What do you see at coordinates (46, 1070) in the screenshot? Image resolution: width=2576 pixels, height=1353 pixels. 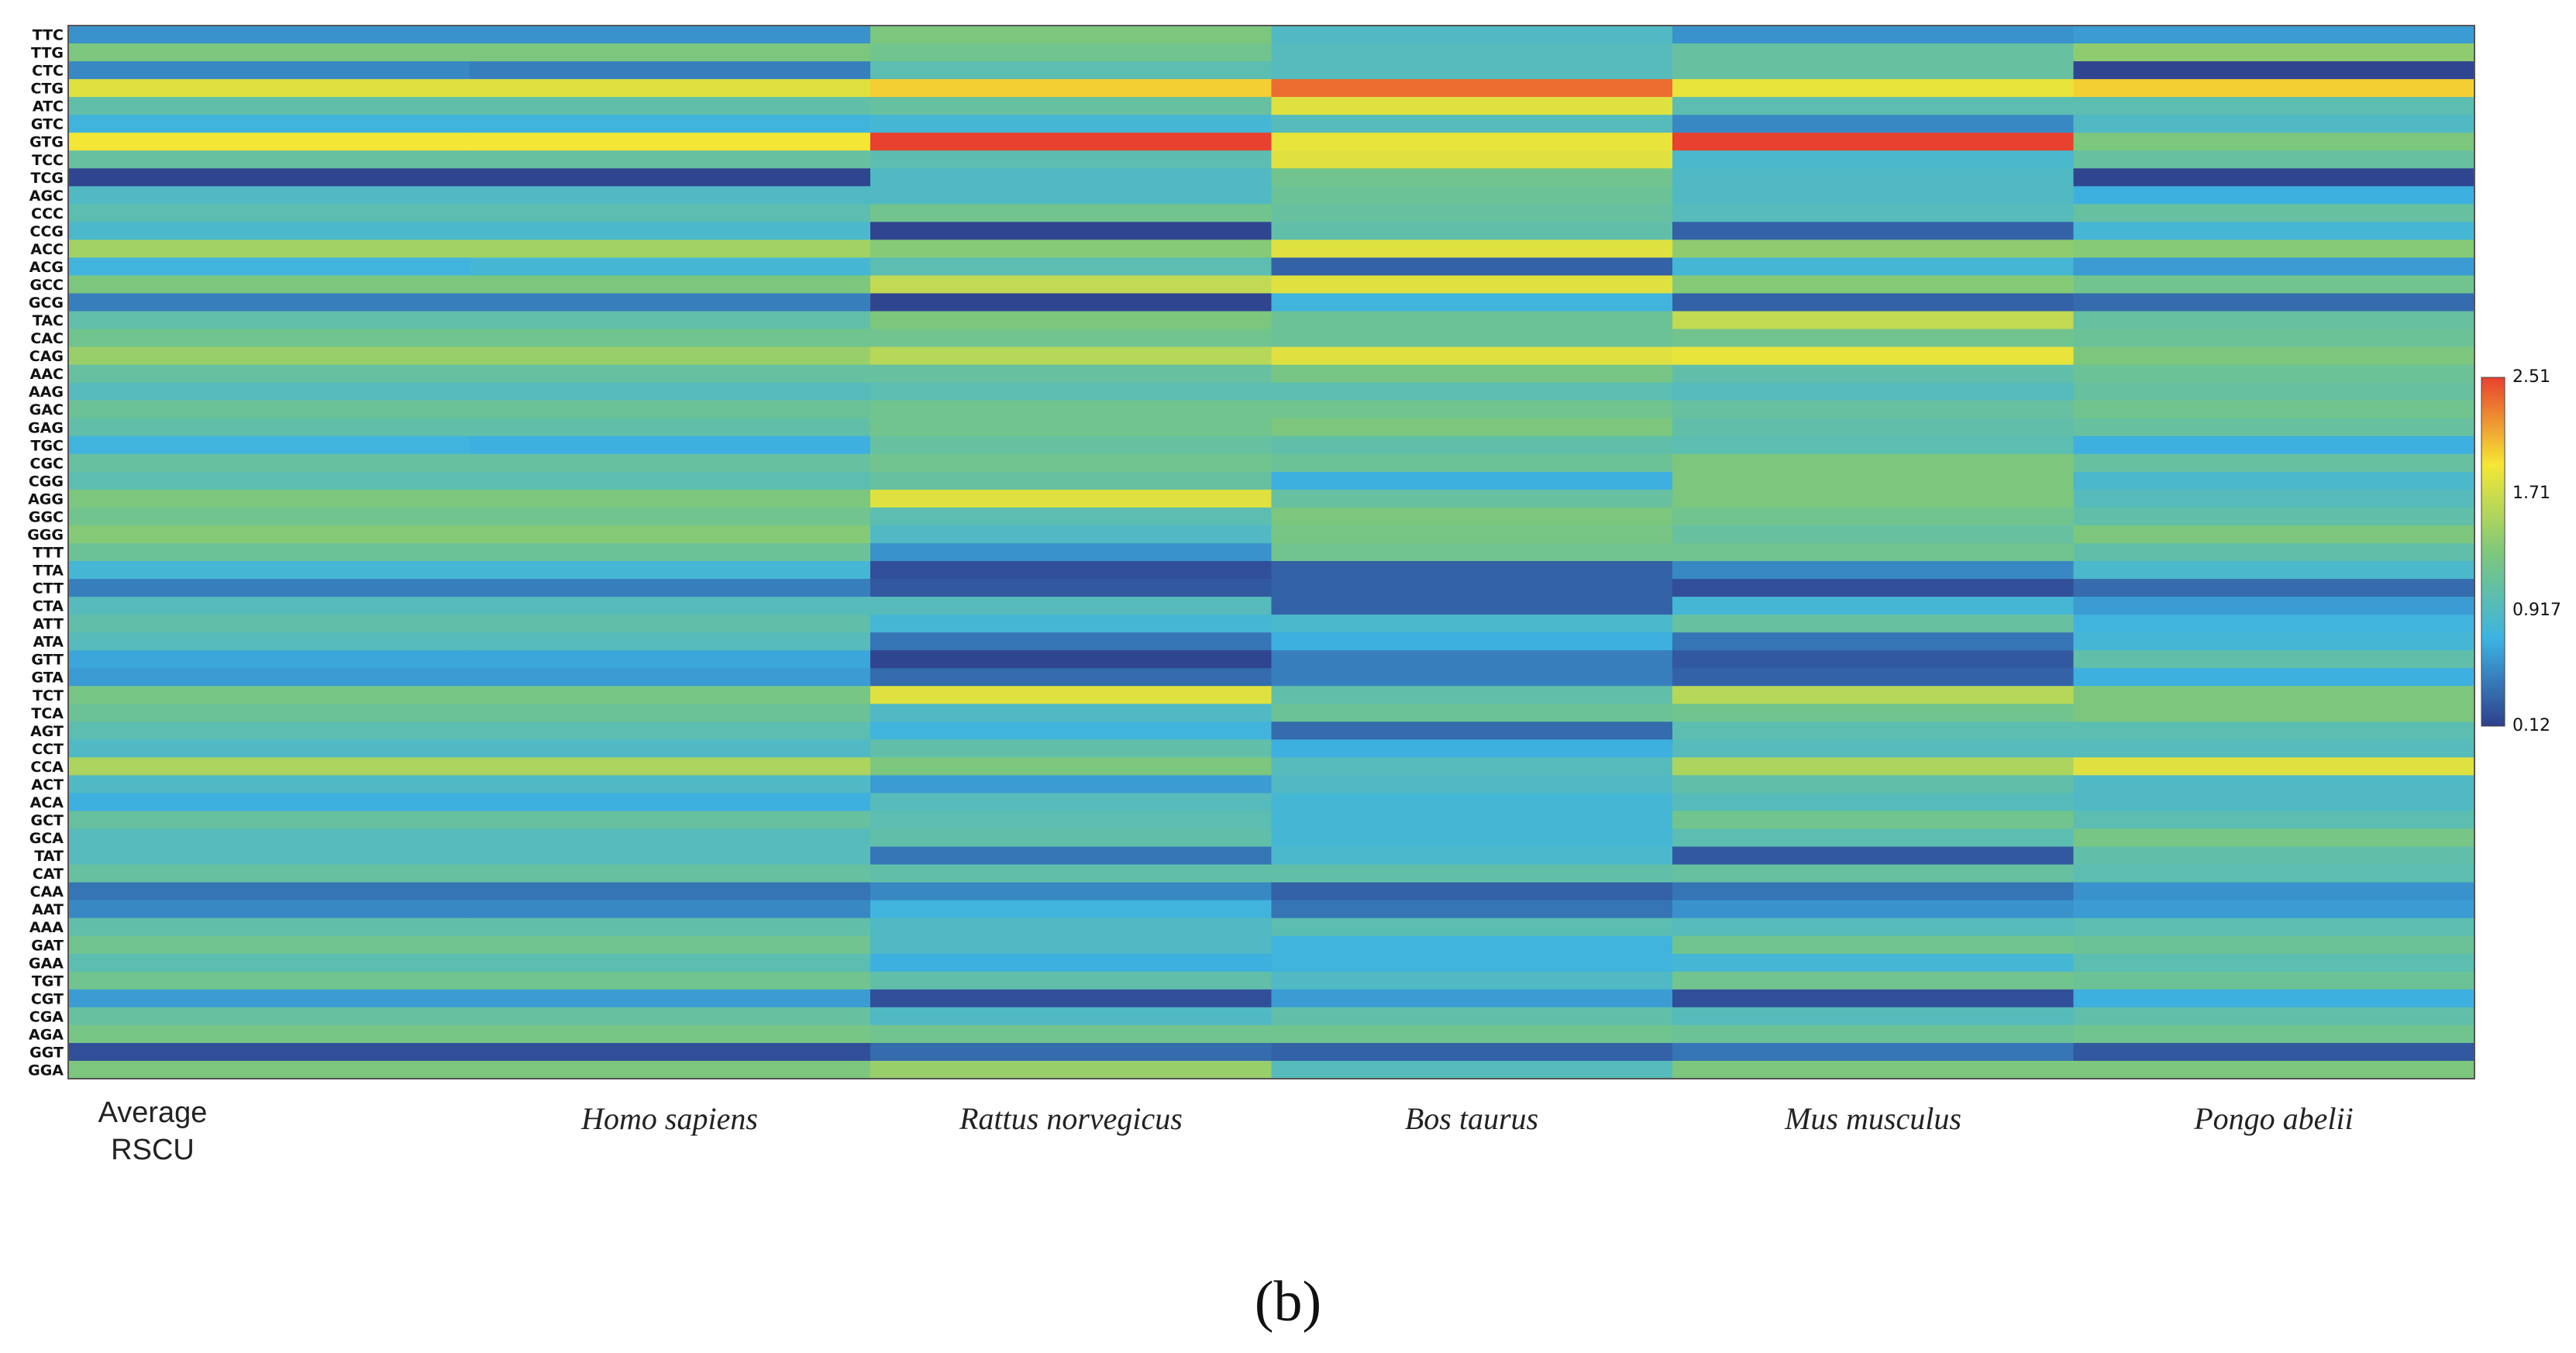 I see `row-label: GGA` at bounding box center [46, 1070].